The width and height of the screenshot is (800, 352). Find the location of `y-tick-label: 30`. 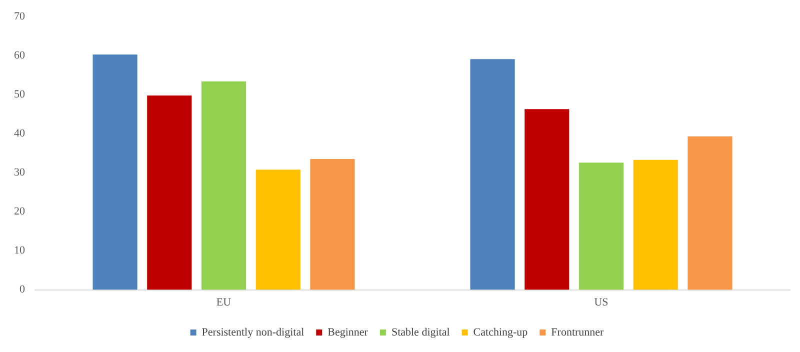

y-tick-label: 30 is located at coordinates (20, 172).